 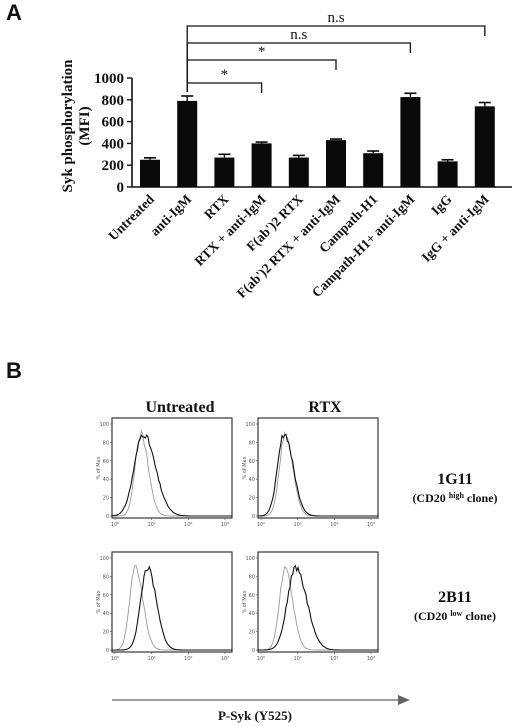 I want to click on category-label: anti-IgM, so click(x=170, y=214).